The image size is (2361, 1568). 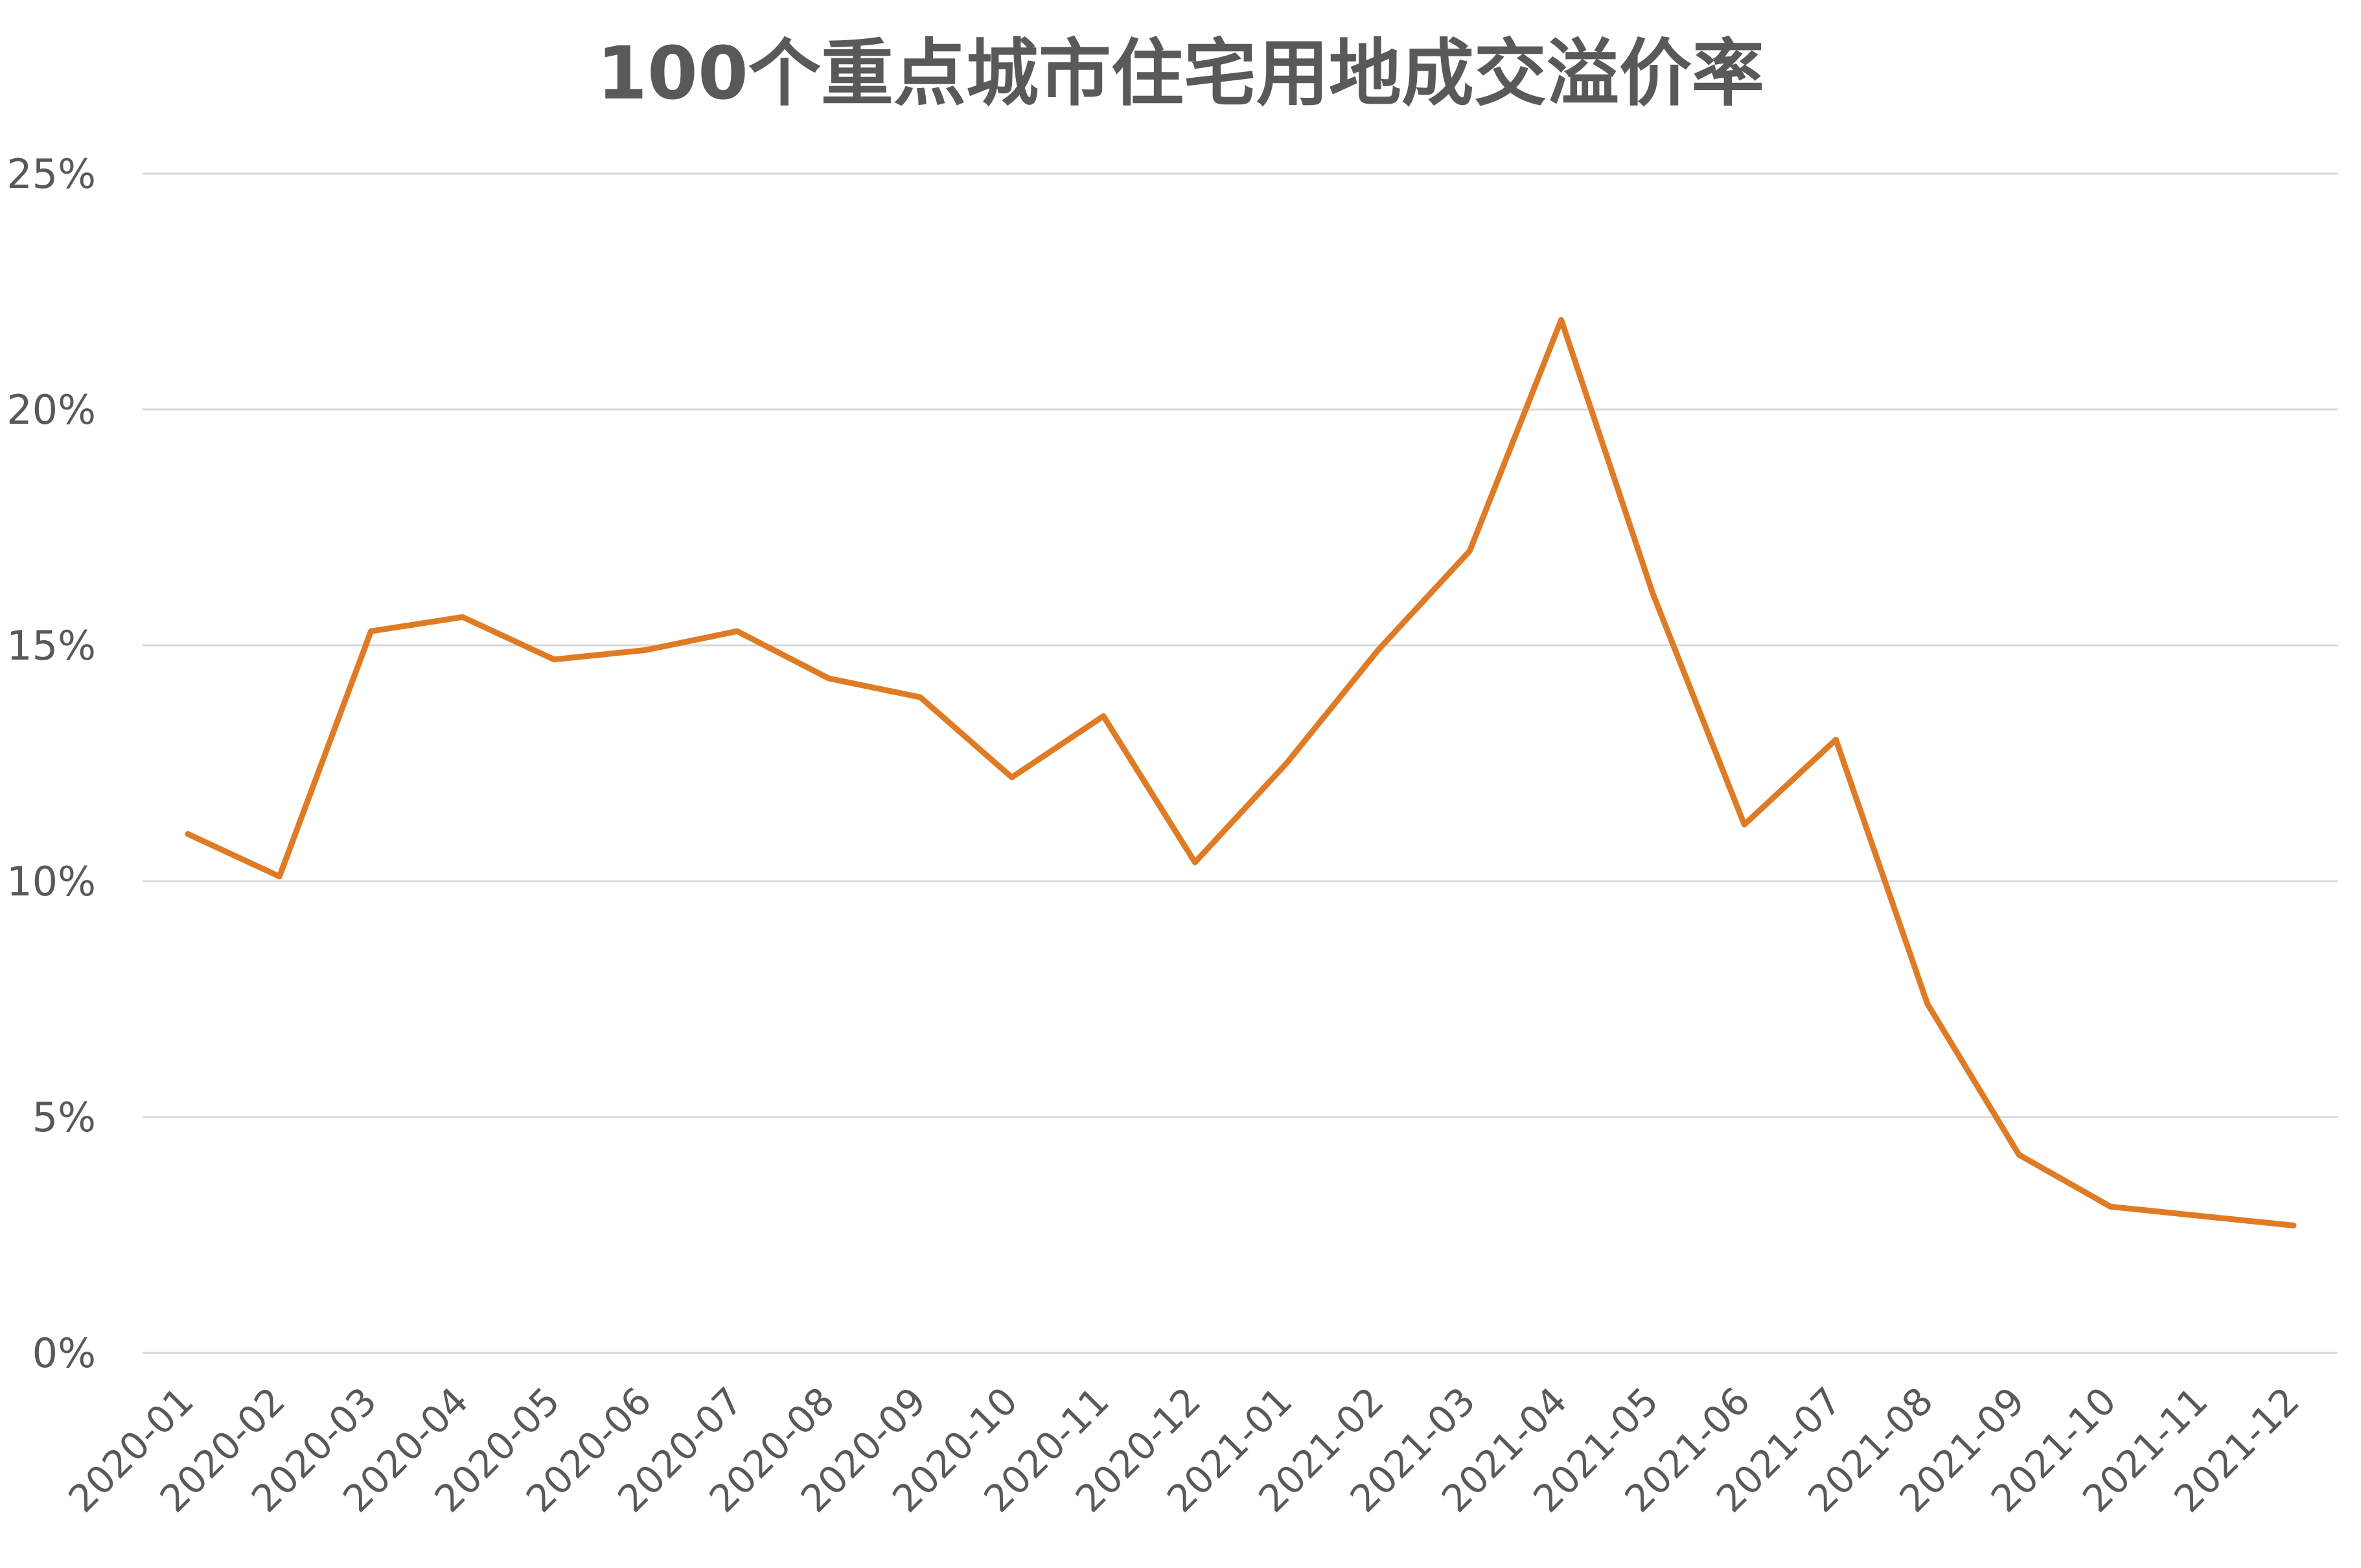 I want to click on y-tick-label: 25%, so click(x=51, y=174).